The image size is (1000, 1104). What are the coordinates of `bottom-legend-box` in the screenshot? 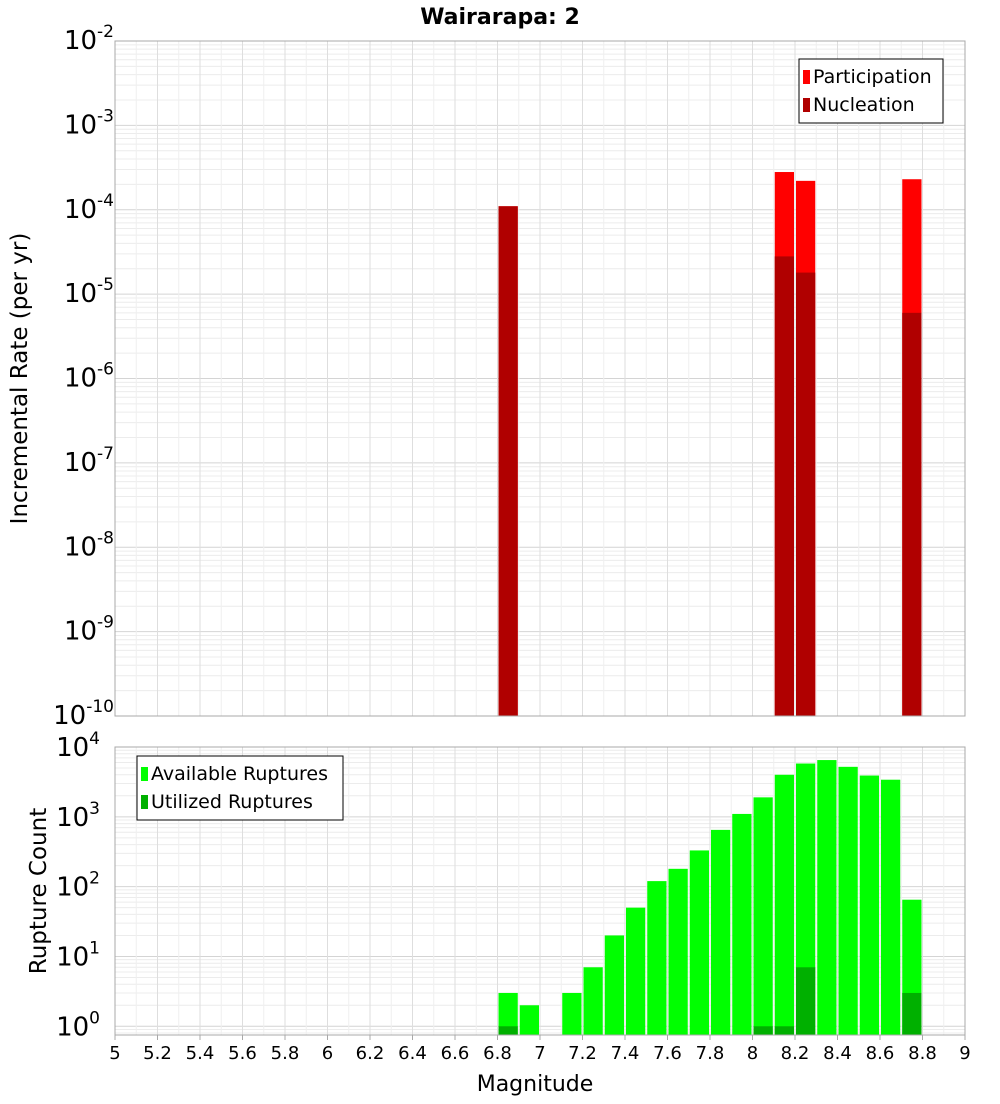 It's located at (240, 788).